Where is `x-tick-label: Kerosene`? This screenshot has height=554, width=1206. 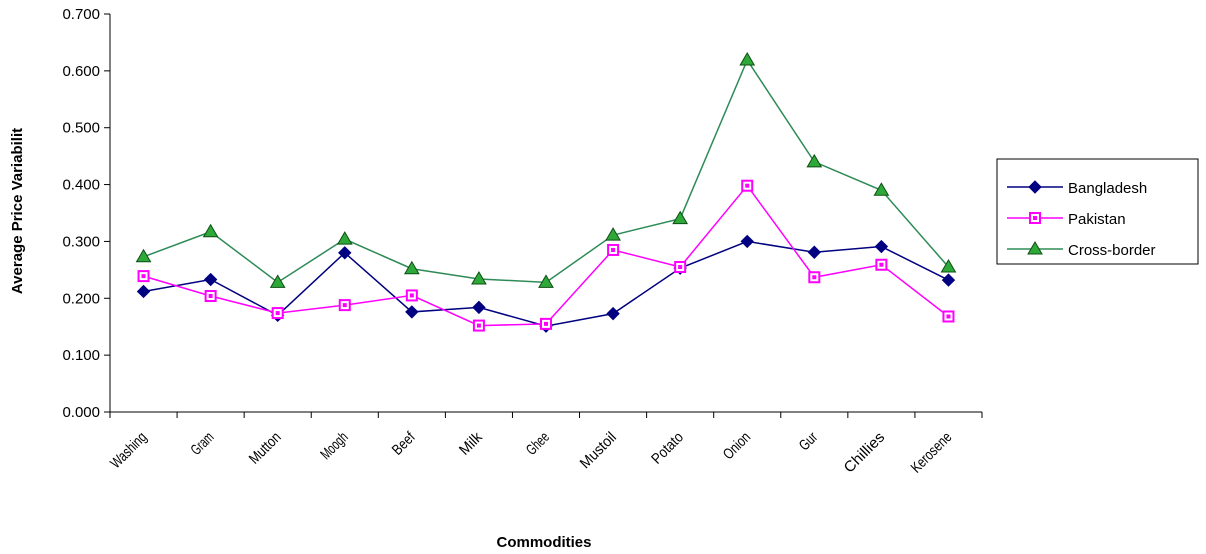 x-tick-label: Kerosene is located at coordinates (932, 453).